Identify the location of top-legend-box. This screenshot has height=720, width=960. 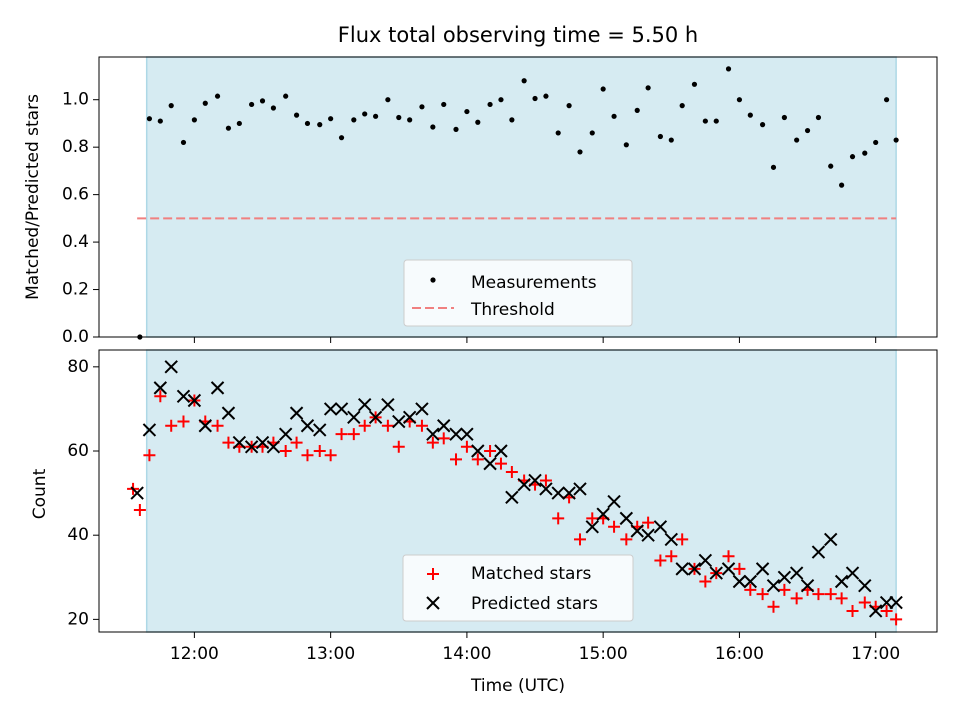
(518, 293).